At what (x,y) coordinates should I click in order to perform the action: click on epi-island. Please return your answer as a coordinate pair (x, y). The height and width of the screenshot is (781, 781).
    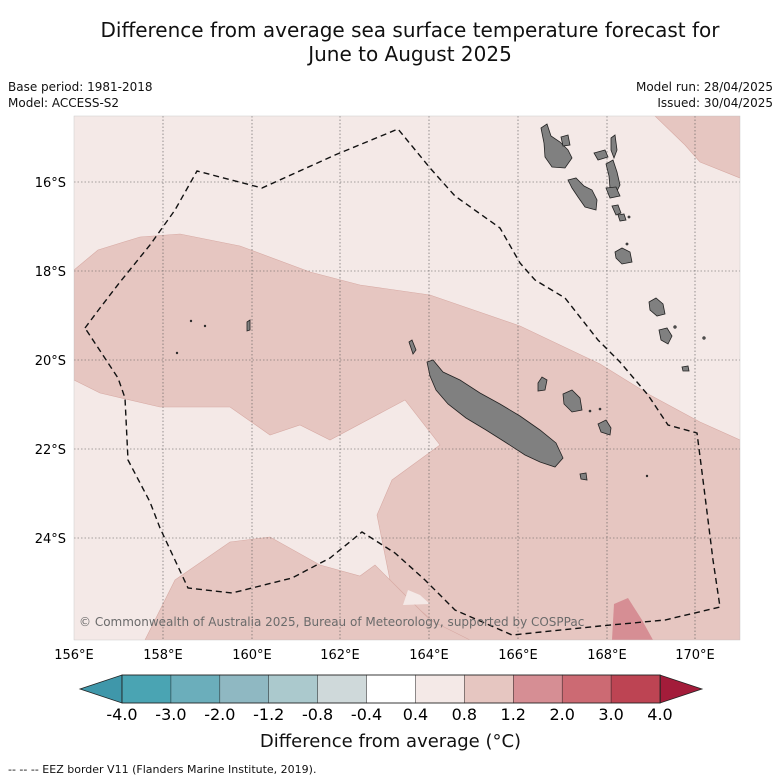
    Looking at the image, I should click on (616, 210).